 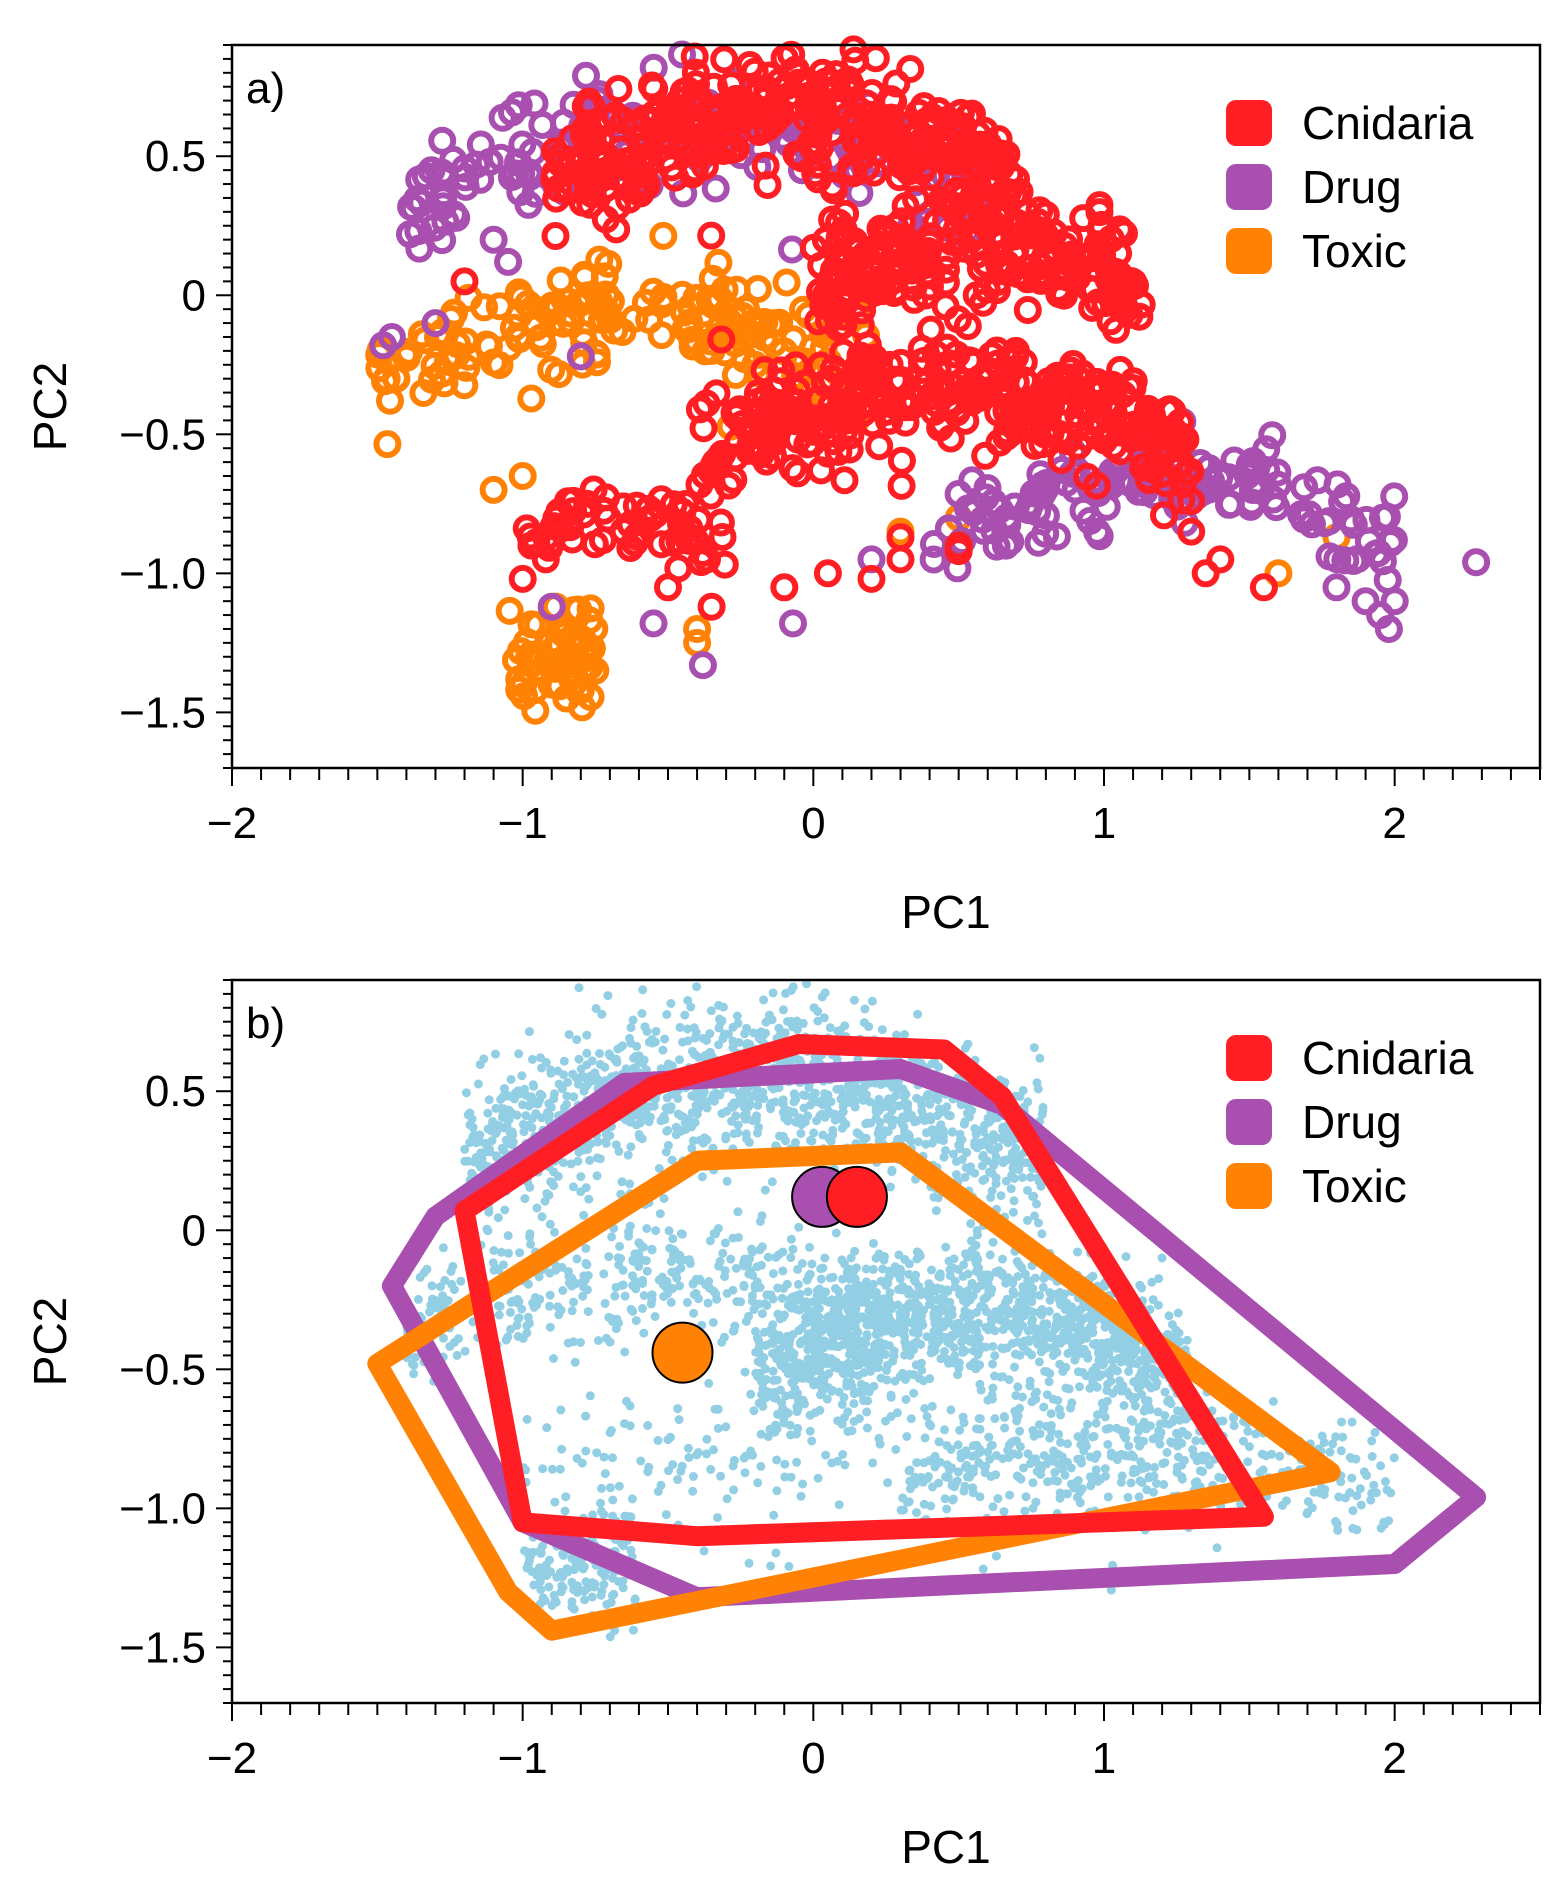 What do you see at coordinates (1352, 187) in the screenshot?
I see `panel-a-legend-label-drug: Drug` at bounding box center [1352, 187].